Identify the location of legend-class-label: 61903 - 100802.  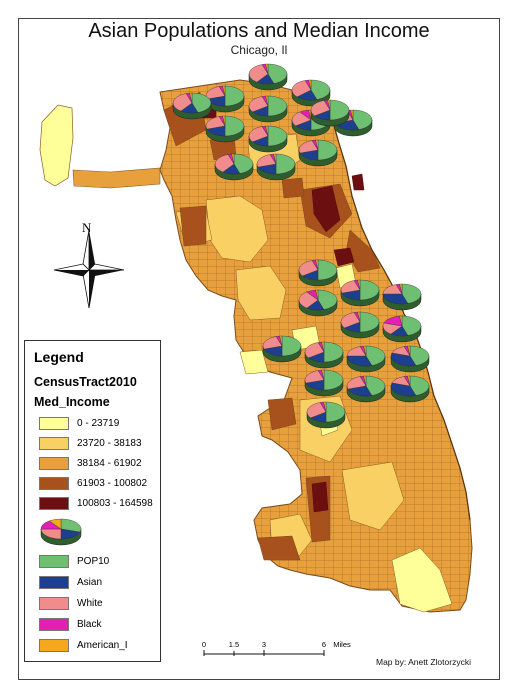
(112, 483).